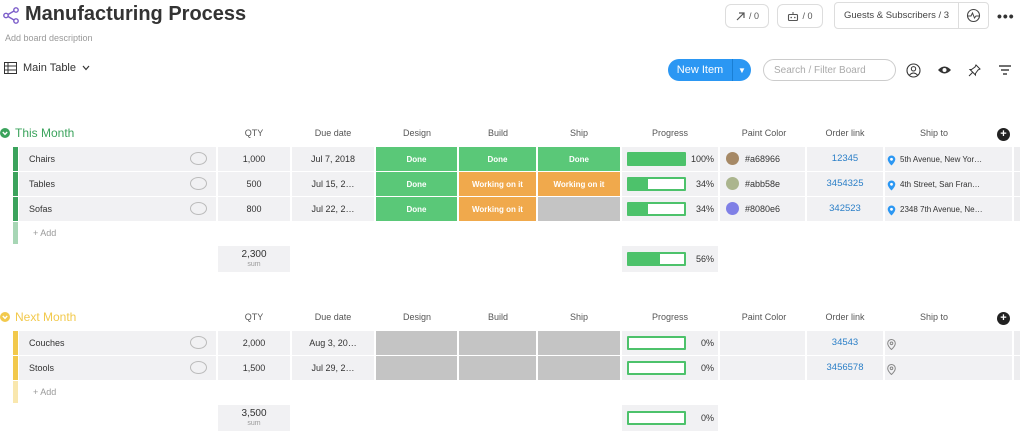  Describe the element at coordinates (47, 343) in the screenshot. I see `item-name: Couches` at that location.